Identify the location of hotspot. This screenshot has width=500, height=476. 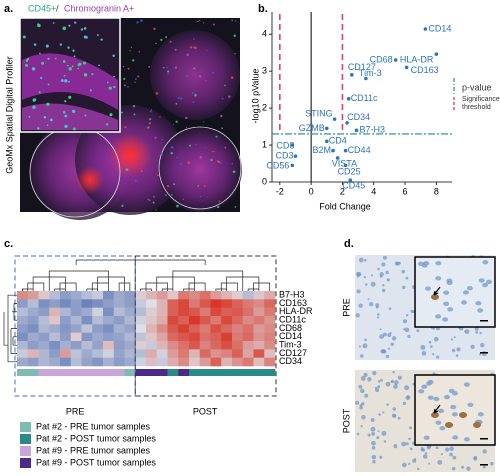
(90, 180).